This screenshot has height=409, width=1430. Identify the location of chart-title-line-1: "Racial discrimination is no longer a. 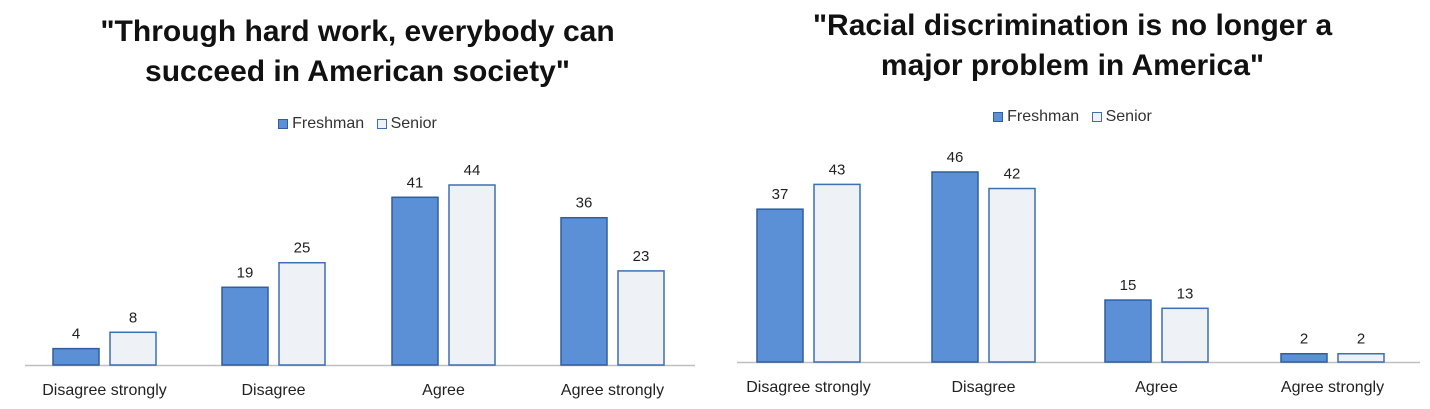
(1072, 25).